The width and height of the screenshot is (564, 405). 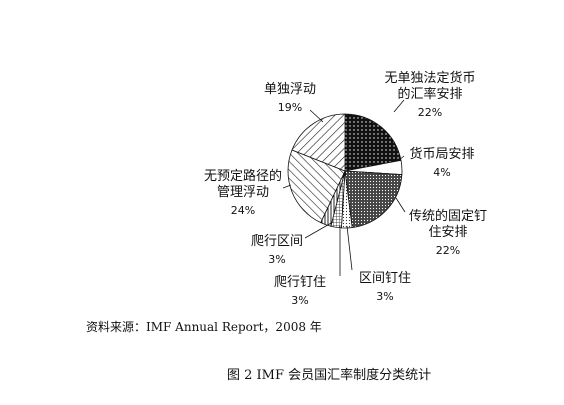 I want to click on slice-label: 爬行区间, so click(x=277, y=241).